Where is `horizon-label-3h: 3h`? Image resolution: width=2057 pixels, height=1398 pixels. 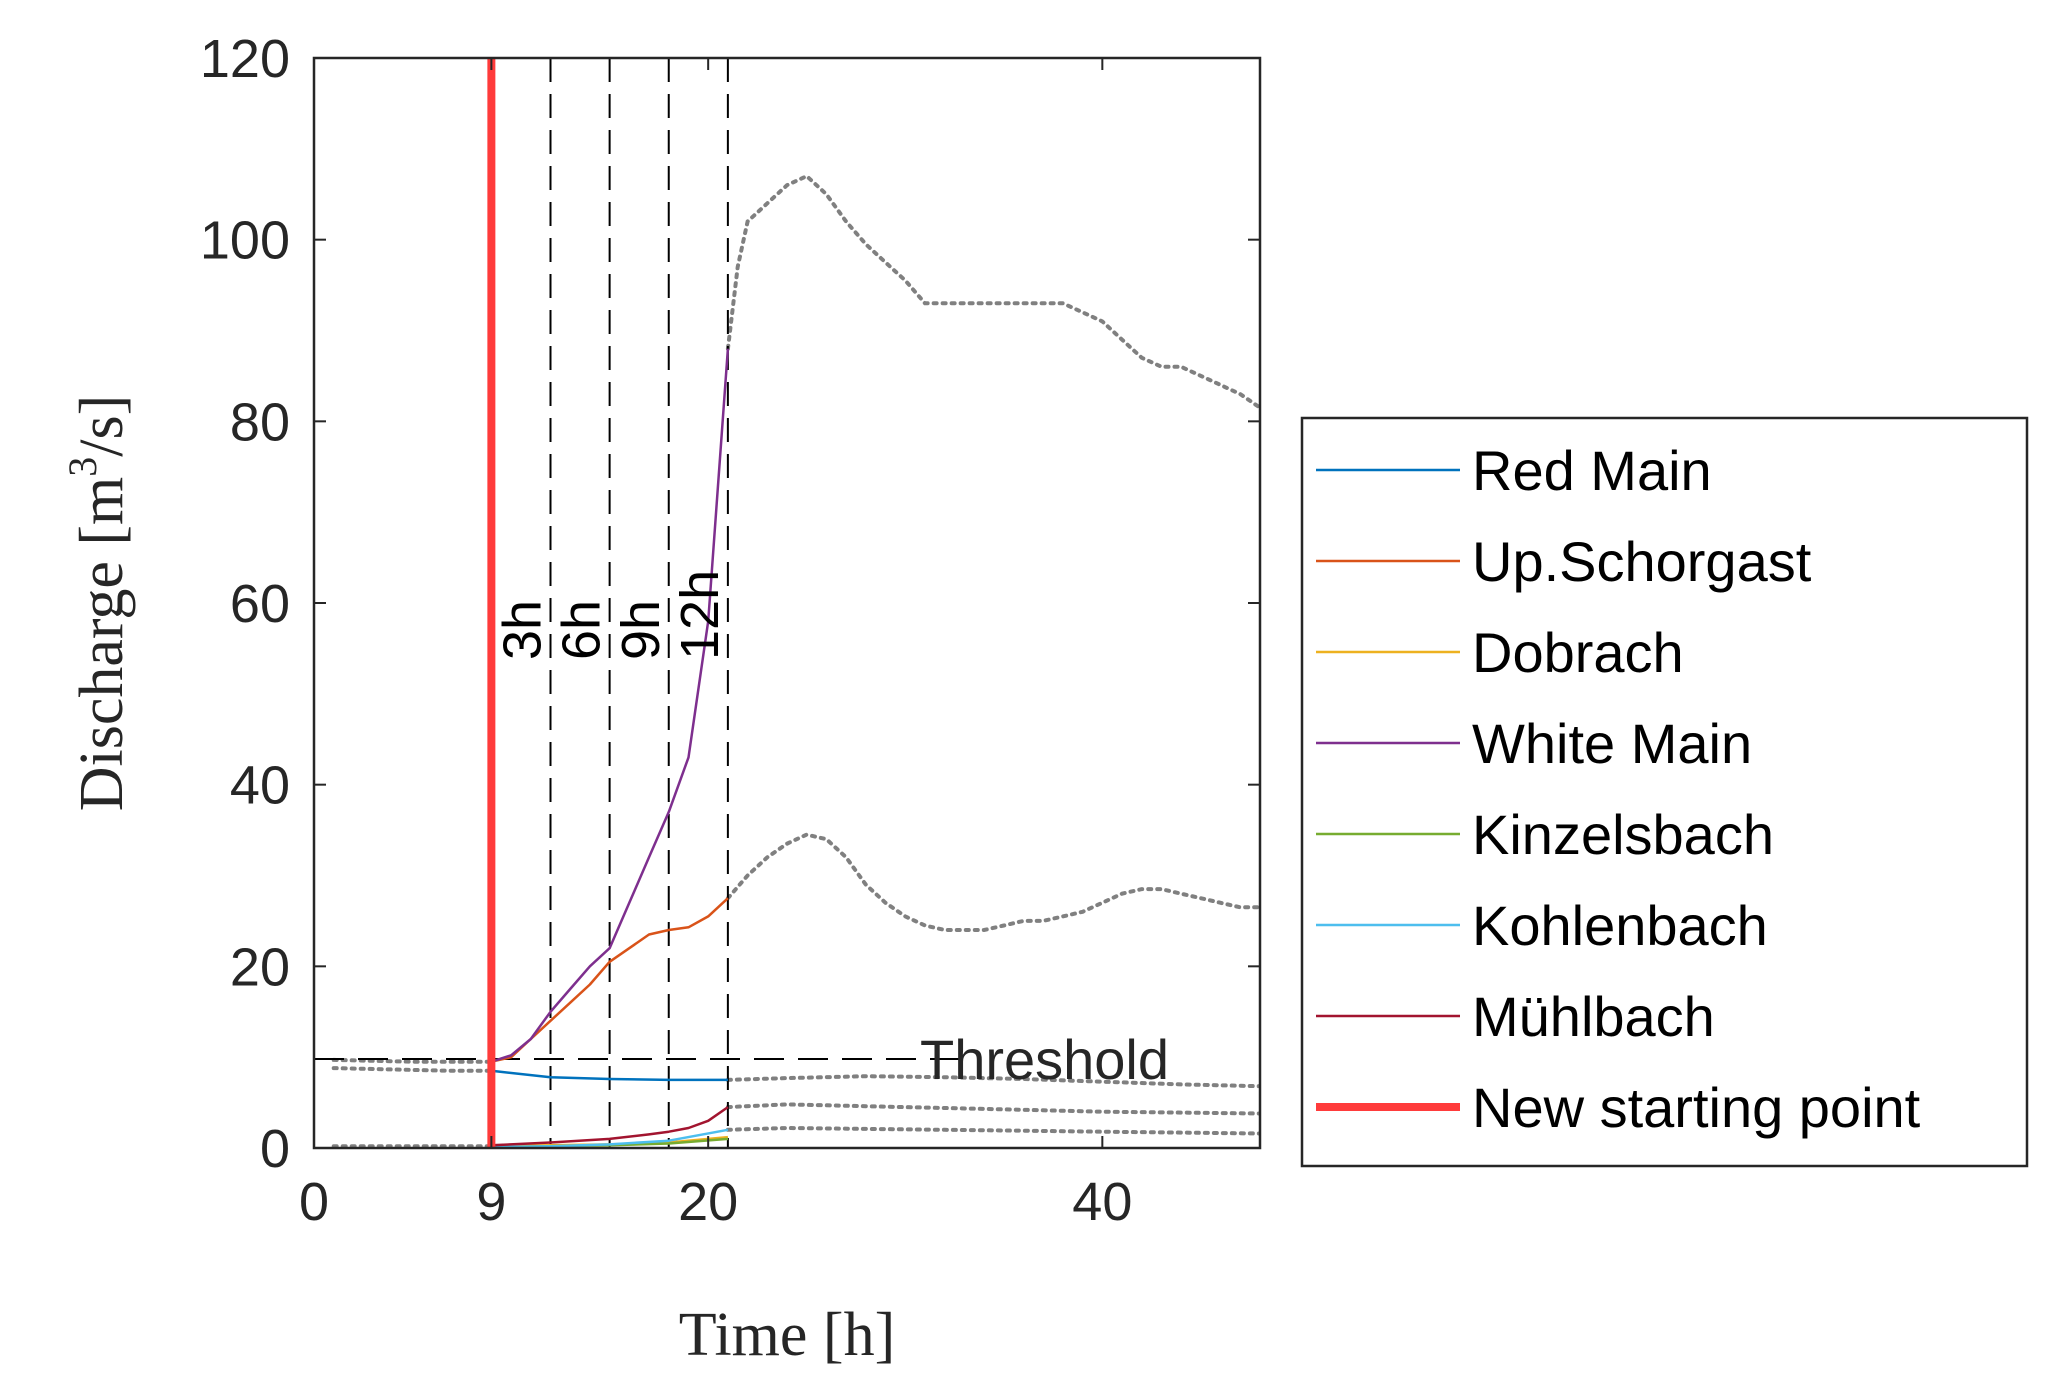
horizon-label-3h: 3h is located at coordinates (523, 630).